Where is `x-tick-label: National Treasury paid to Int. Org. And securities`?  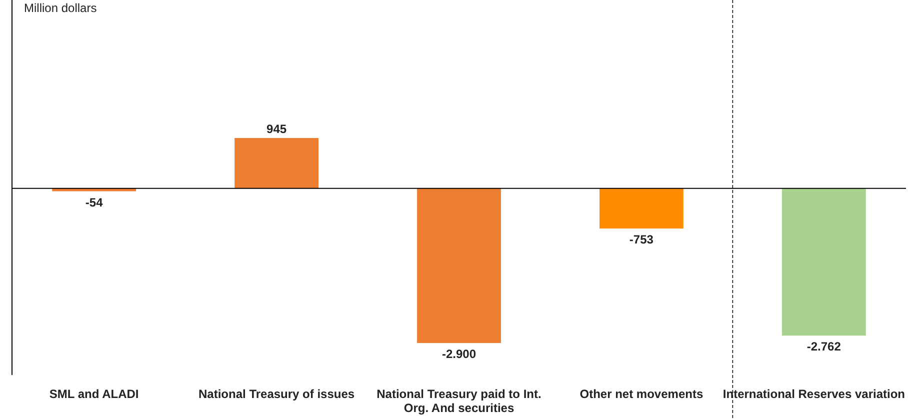
x-tick-label: National Treasury paid to Int. Org. And securities is located at coordinates (459, 401).